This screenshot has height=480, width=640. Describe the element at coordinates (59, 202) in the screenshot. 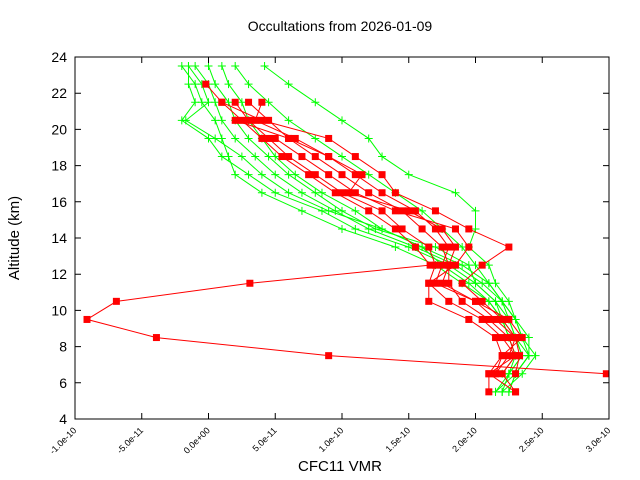

I see `y-tick-label: 16` at that location.